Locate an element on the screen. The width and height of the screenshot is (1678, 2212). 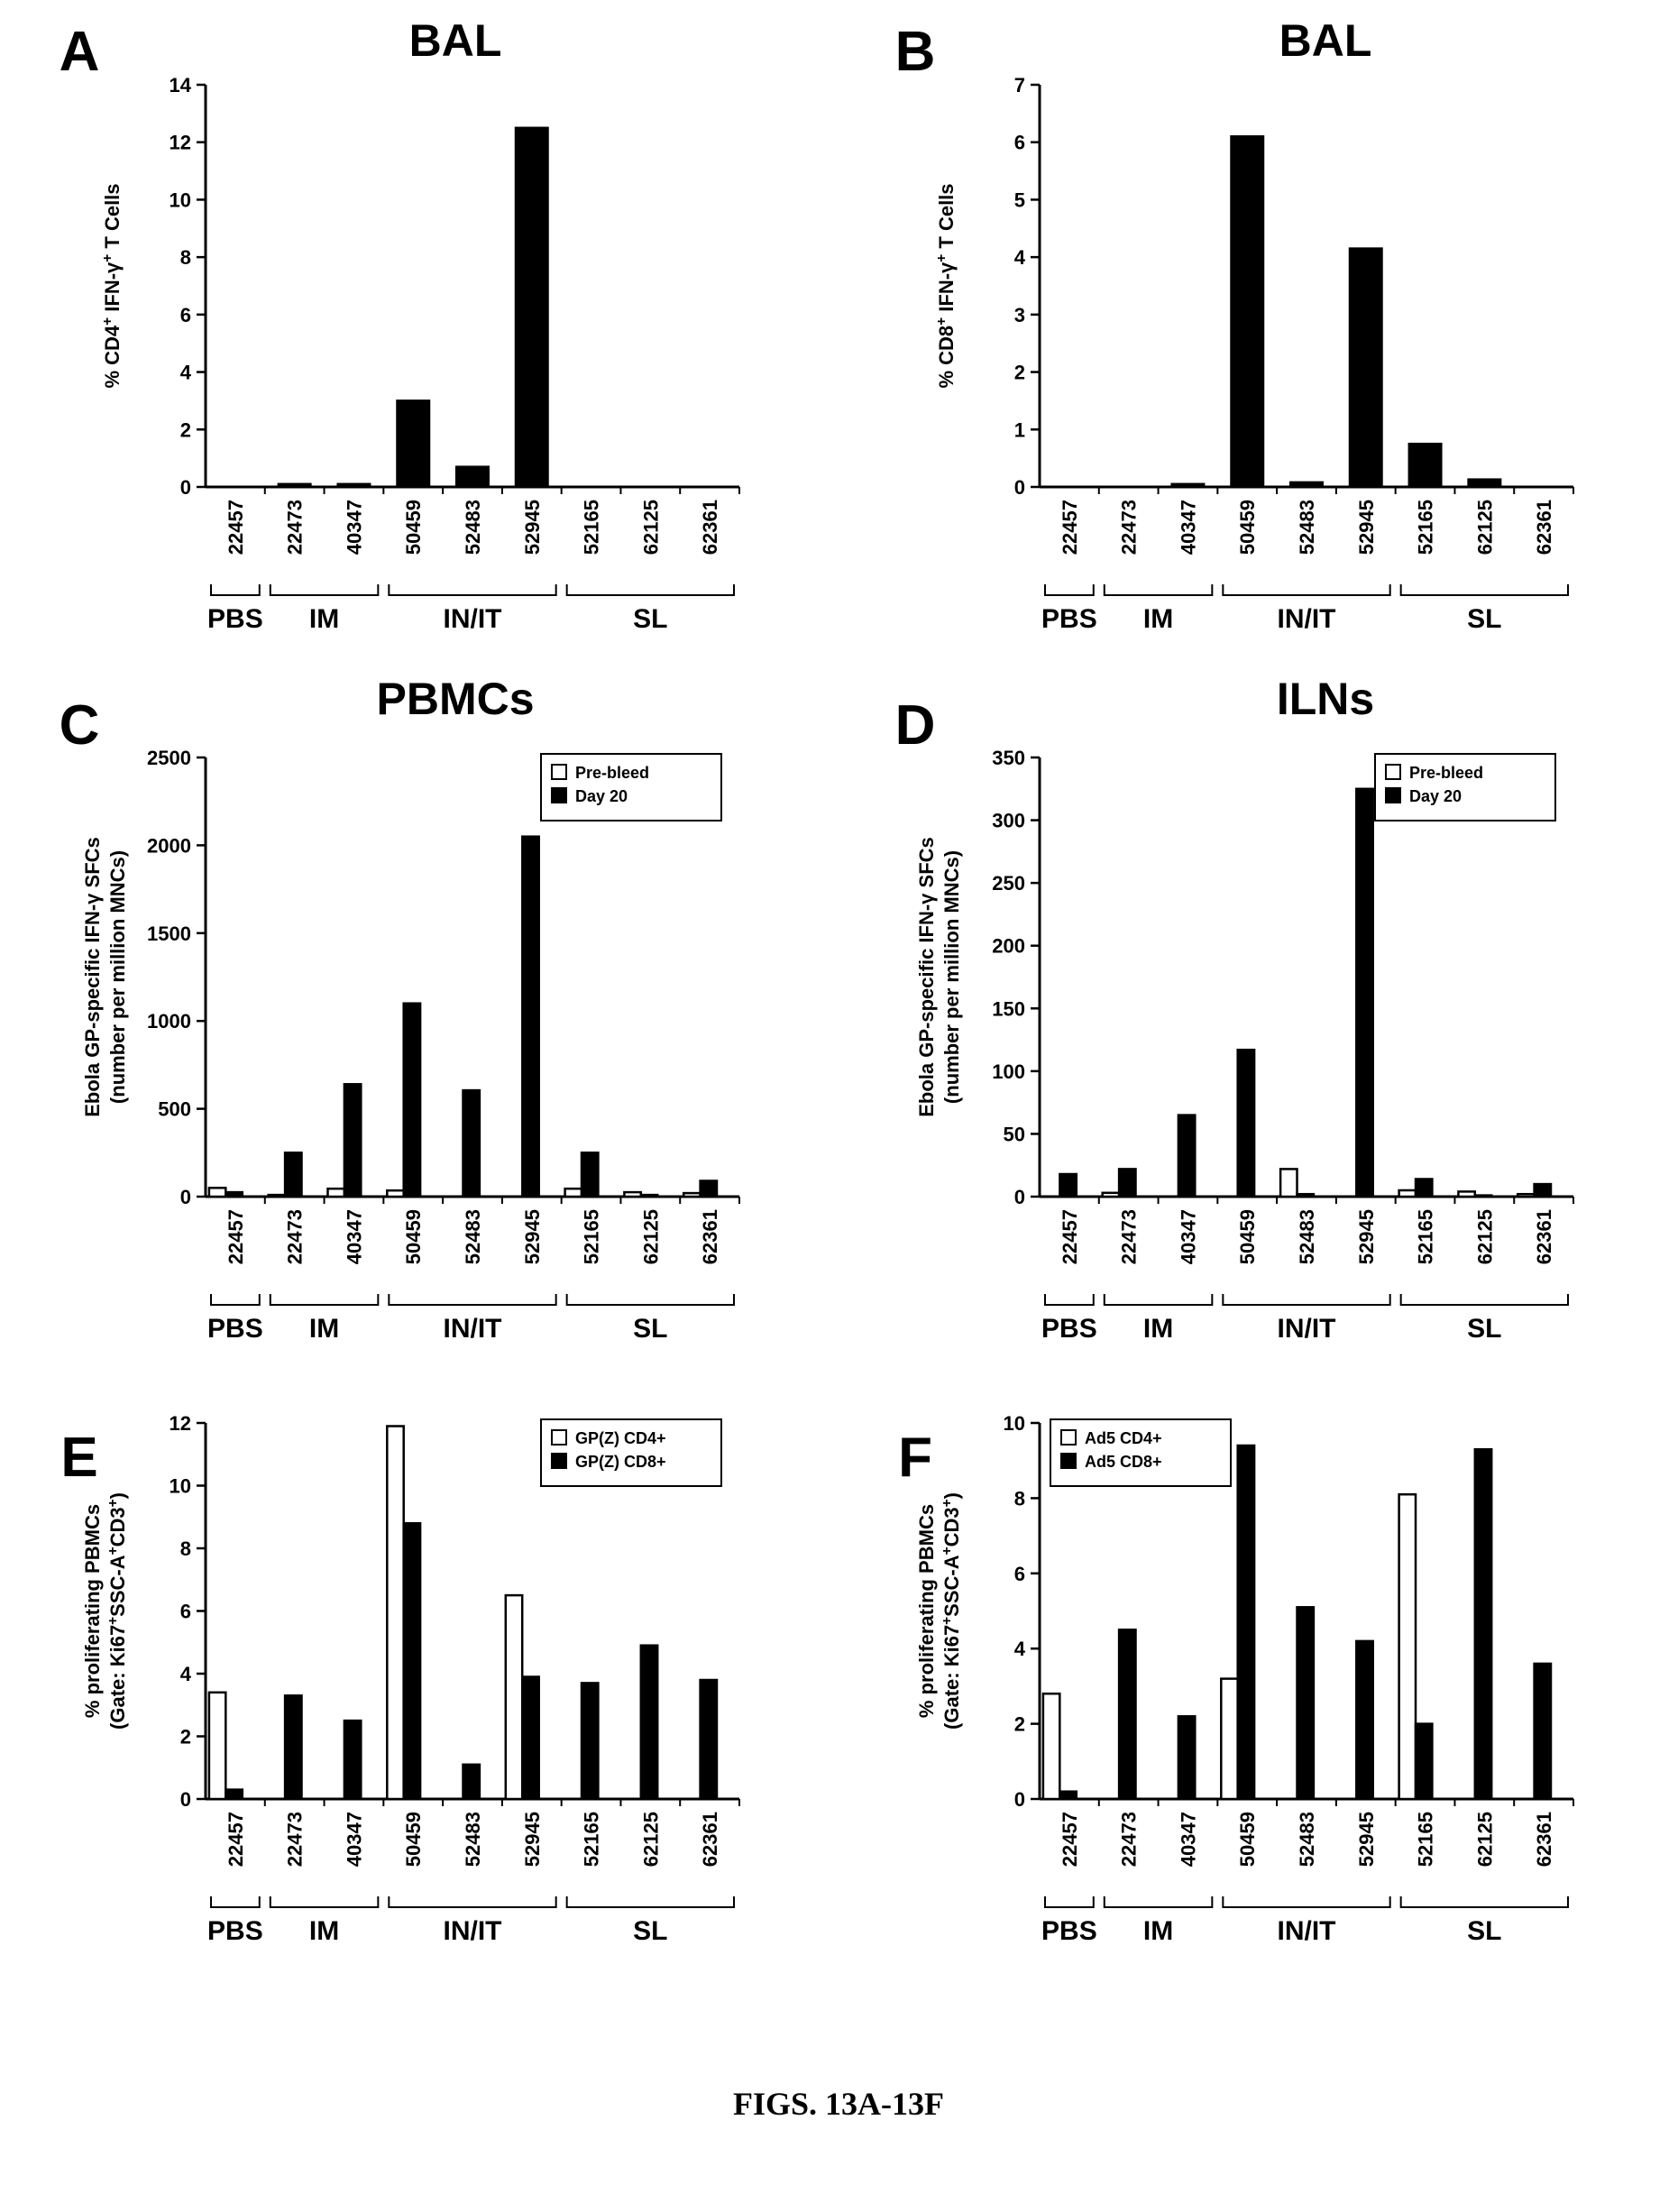
panel-letter: B is located at coordinates (915, 52).